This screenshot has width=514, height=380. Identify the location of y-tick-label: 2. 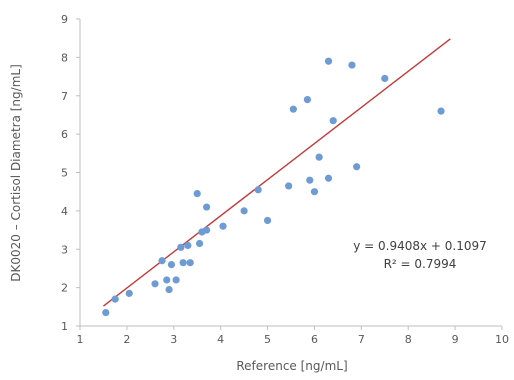
(64, 288).